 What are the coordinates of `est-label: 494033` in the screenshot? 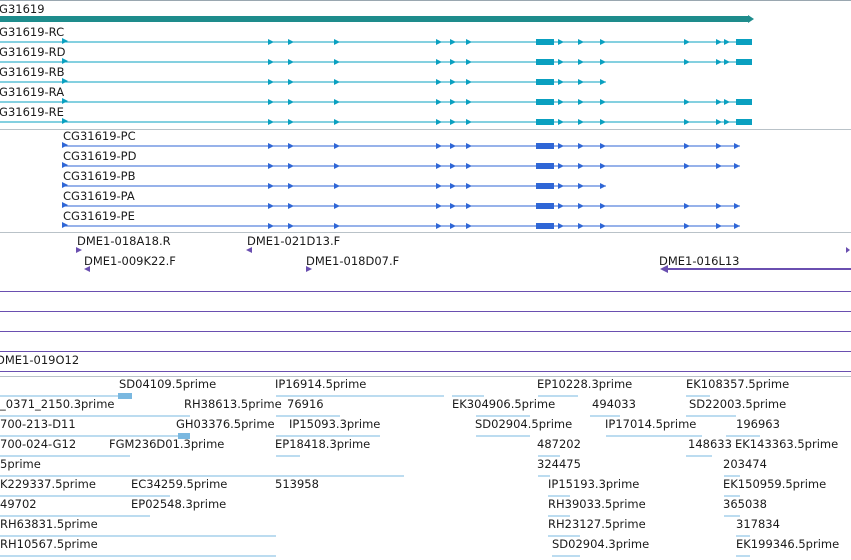 It's located at (614, 404).